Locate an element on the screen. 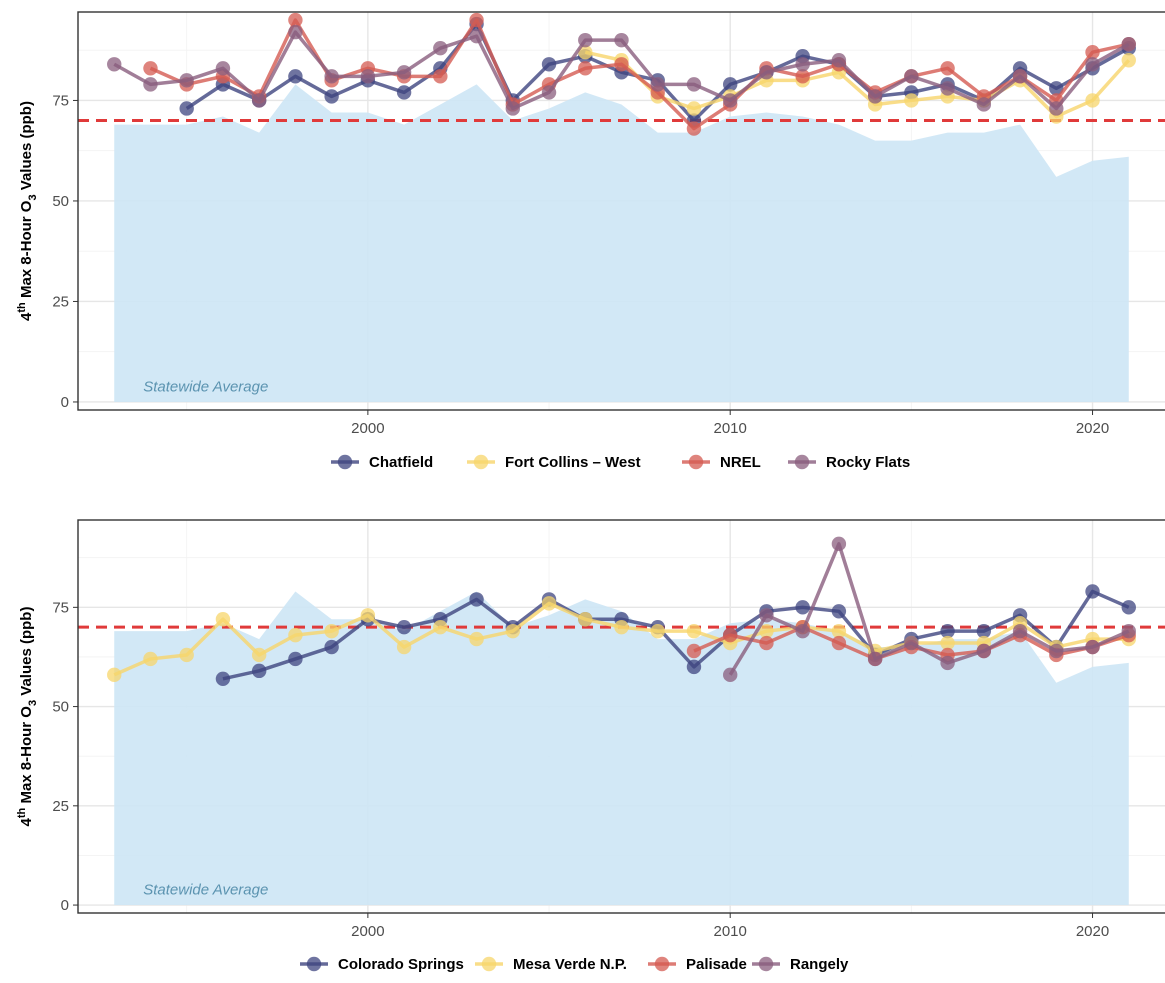 This screenshot has width=1165, height=983. legend-label: Rocky Flats is located at coordinates (868, 462).